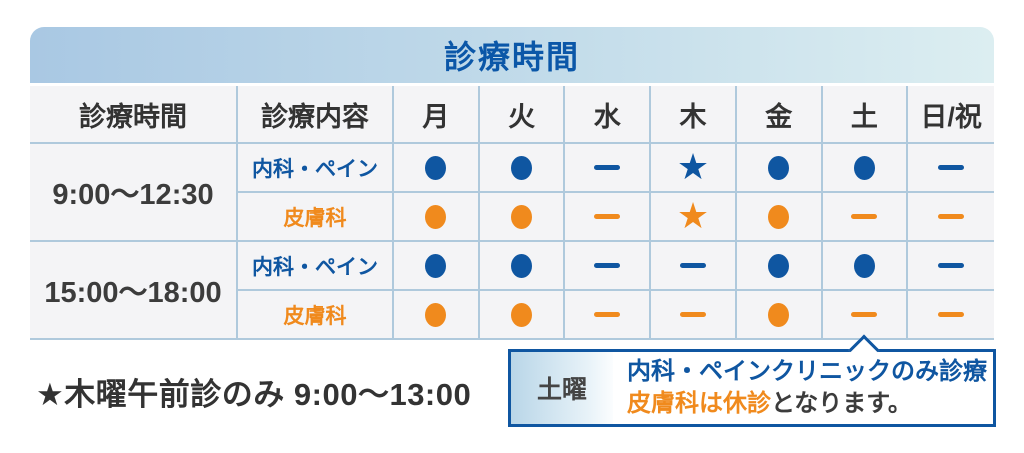  Describe the element at coordinates (562, 388) in the screenshot. I see `callout-label: 土曜` at that location.